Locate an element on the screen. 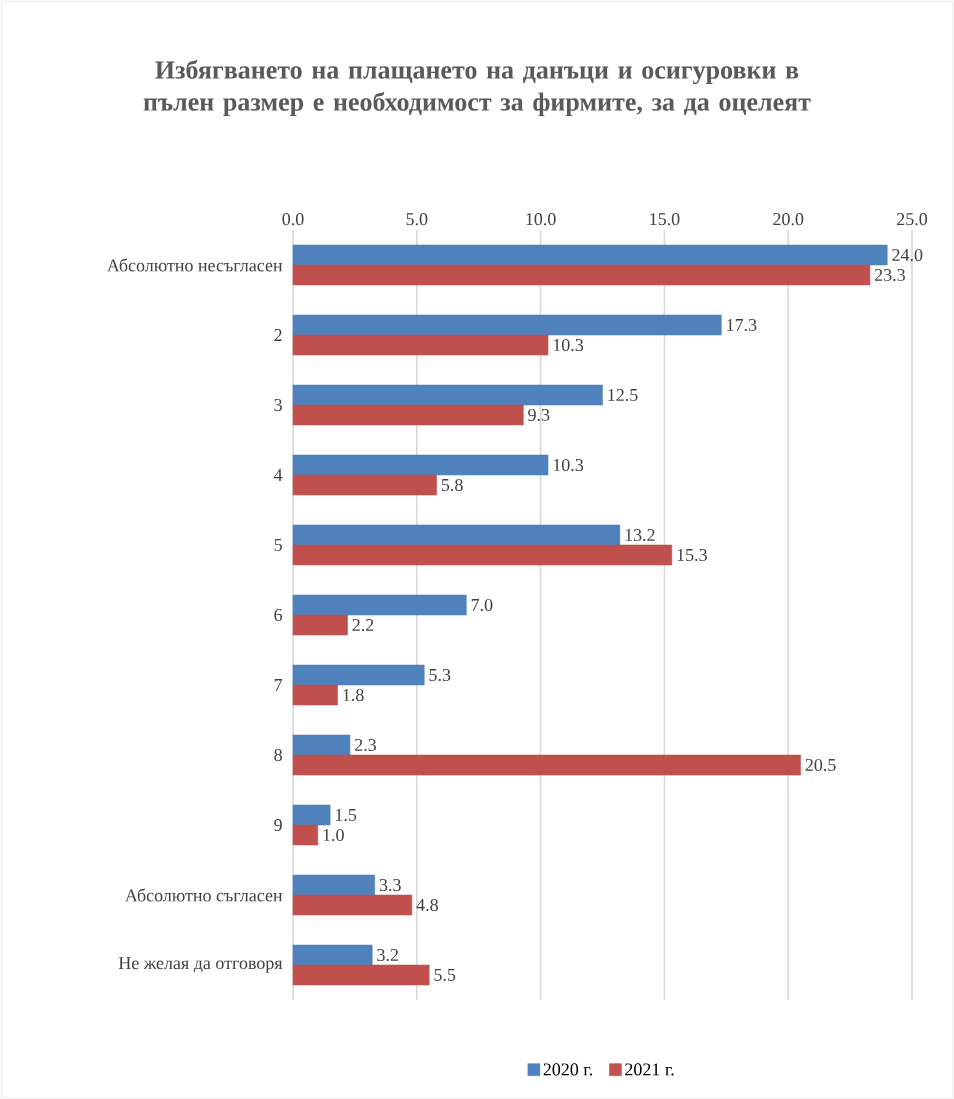 This screenshot has height=1099, width=954. y-tick-label: 9 is located at coordinates (278, 825).